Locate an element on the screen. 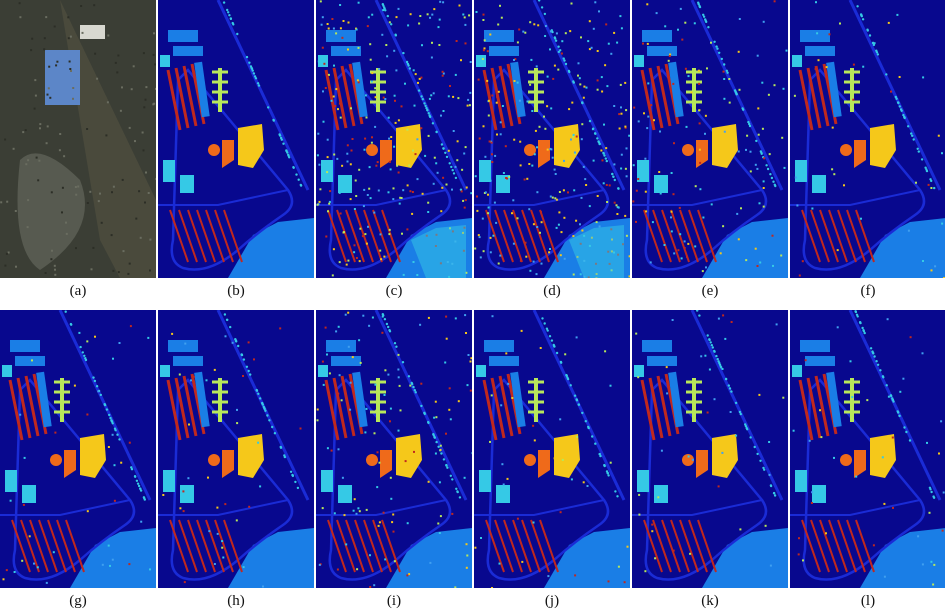 This screenshot has width=945, height=611. main-road is located at coordinates (579, 95).